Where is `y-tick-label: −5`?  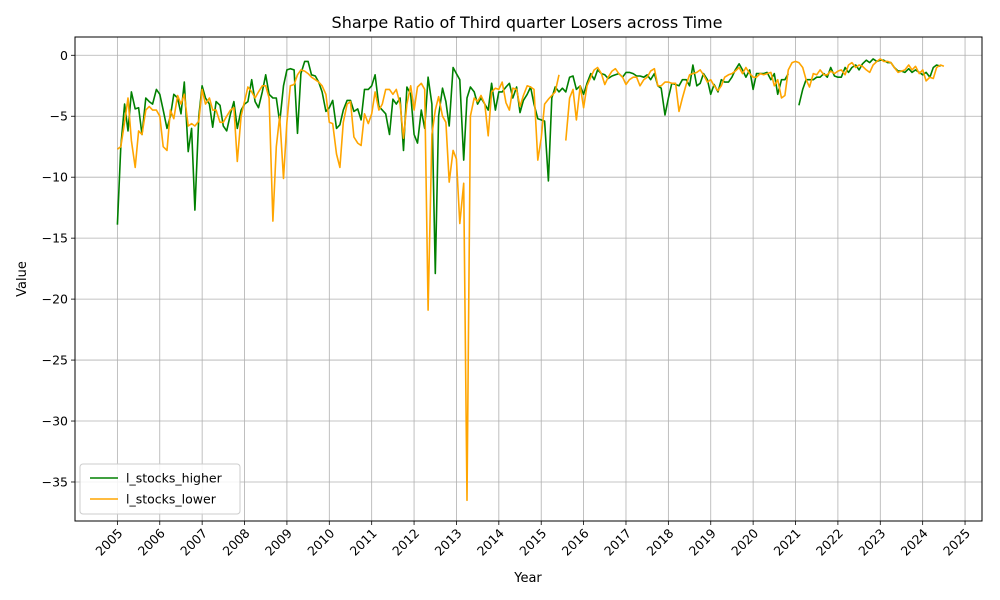
y-tick-label: −5 is located at coordinates (59, 116).